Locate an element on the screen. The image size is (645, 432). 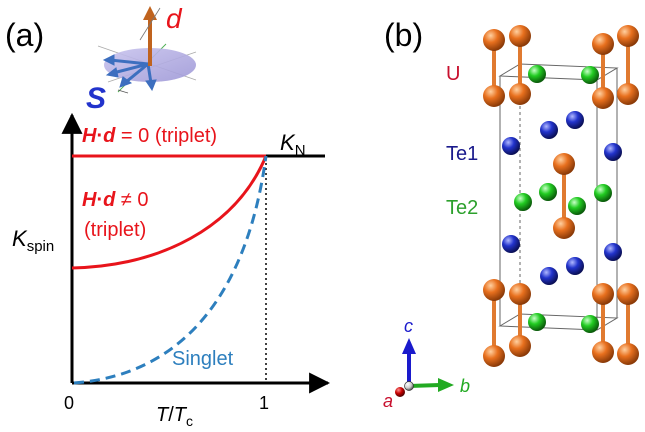
a-axis-marker is located at coordinates (400, 392).